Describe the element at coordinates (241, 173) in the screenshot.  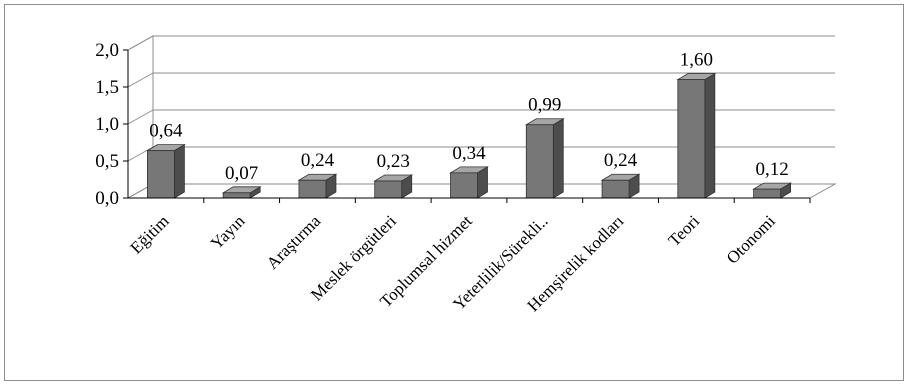
I see `data-label: 0,07` at that location.